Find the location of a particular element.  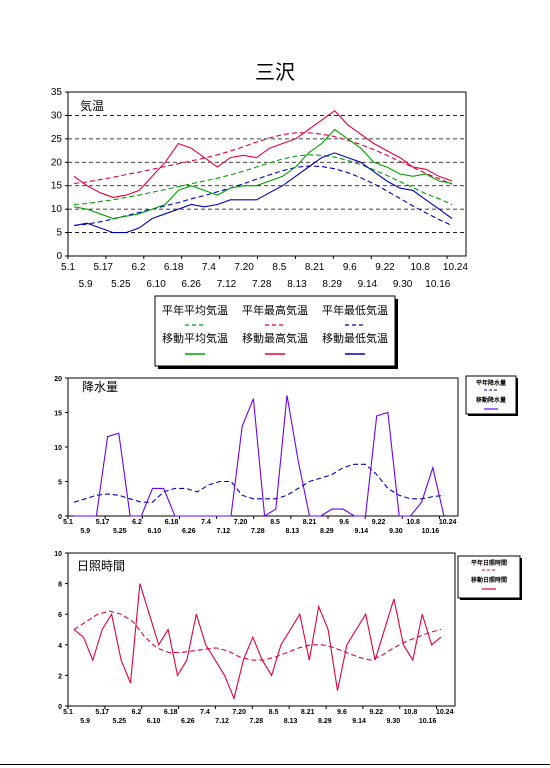

plot-frame is located at coordinates (261, 629).